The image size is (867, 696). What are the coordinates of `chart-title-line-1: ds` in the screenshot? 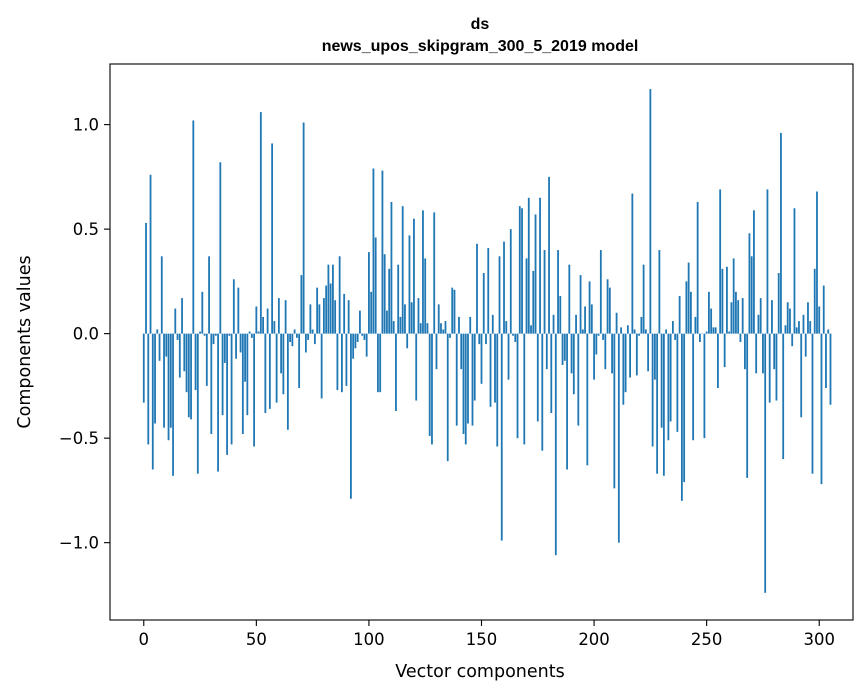 It's located at (480, 24).